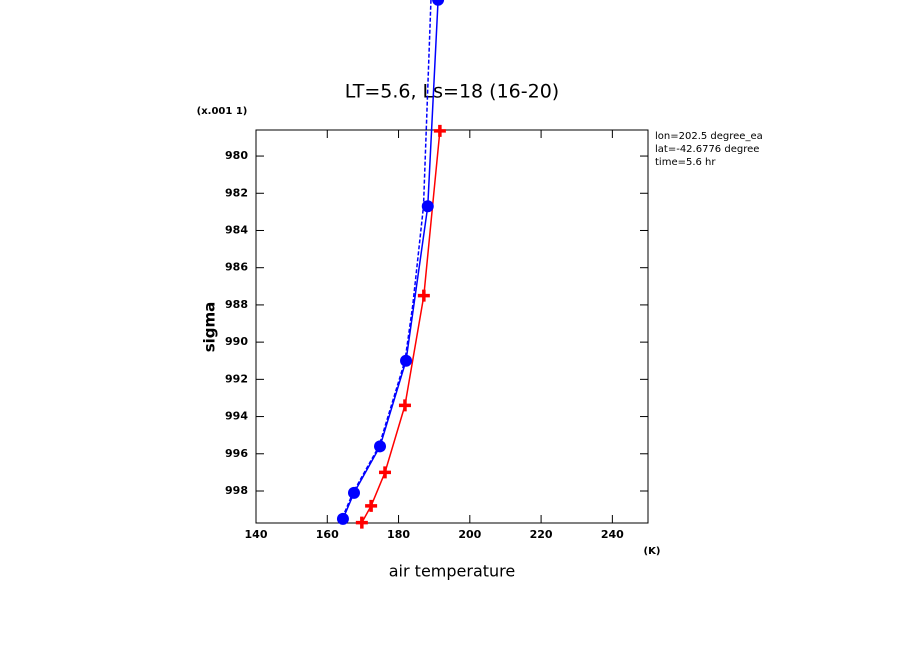 This screenshot has height=654, width=904. I want to click on chart-title: LT=5.6, Ls=18 (16-20), so click(452, 92).